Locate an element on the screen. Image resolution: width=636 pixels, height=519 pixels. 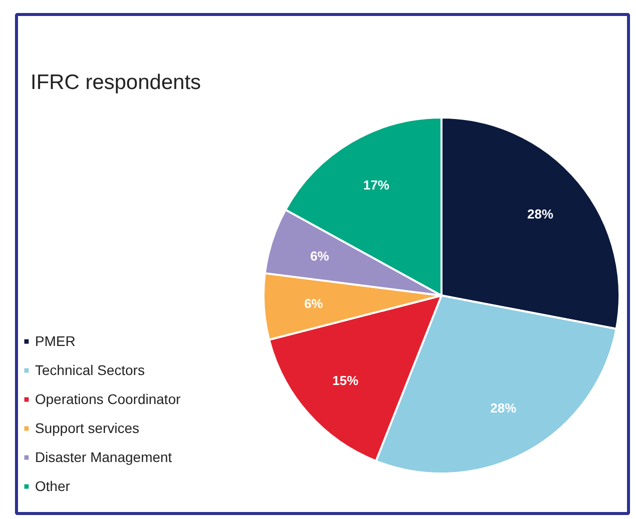
legend-label: PMER is located at coordinates (55, 341).